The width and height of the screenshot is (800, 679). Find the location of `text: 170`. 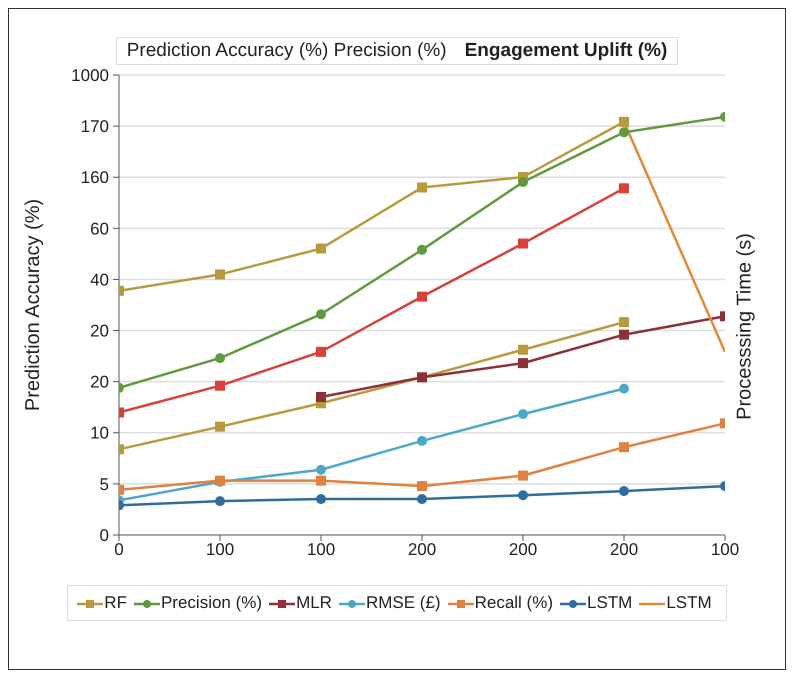

text: 170 is located at coordinates (94, 126).